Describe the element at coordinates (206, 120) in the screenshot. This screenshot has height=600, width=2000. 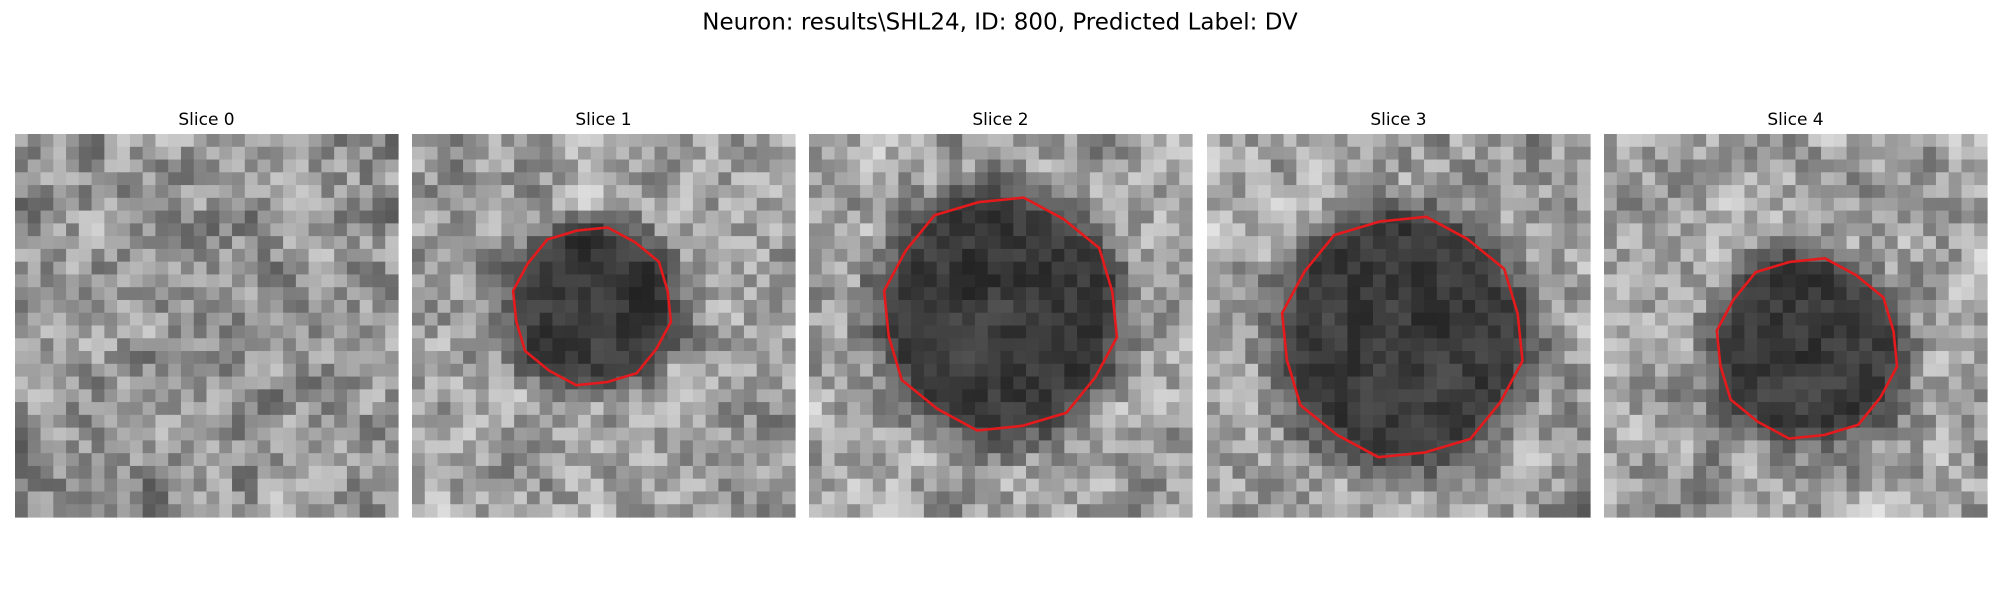
I see `panel-title: Slice 0` at that location.